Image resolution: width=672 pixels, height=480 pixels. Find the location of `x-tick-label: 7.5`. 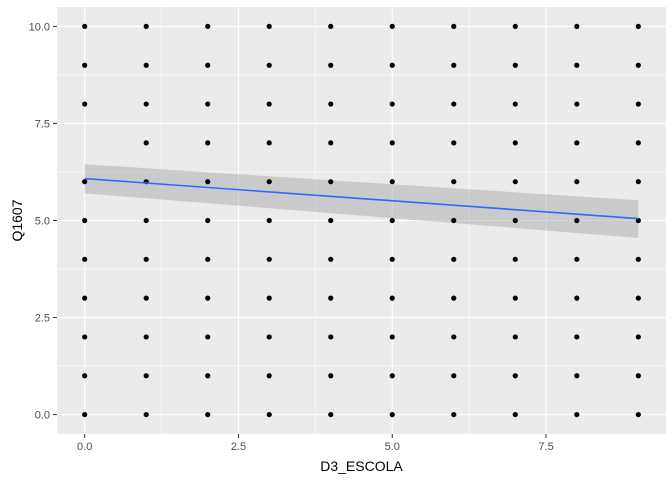

x-tick-label: 7.5 is located at coordinates (545, 447).